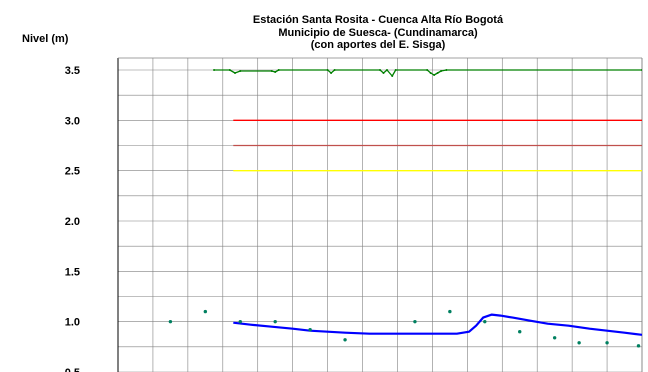  I want to click on y-tick-labels: 3.5 3.0 2.5 2.0 1.5 1.0 0.5, so click(72, 218).